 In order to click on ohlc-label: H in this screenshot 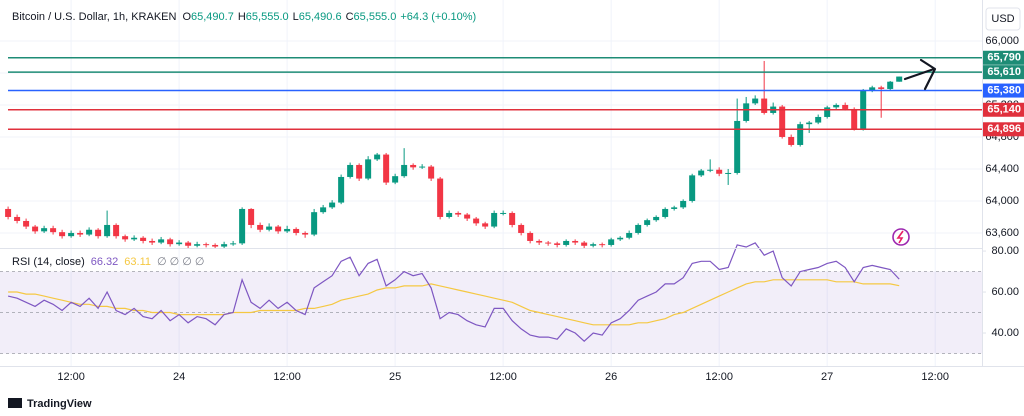, I will do `click(242, 17)`.